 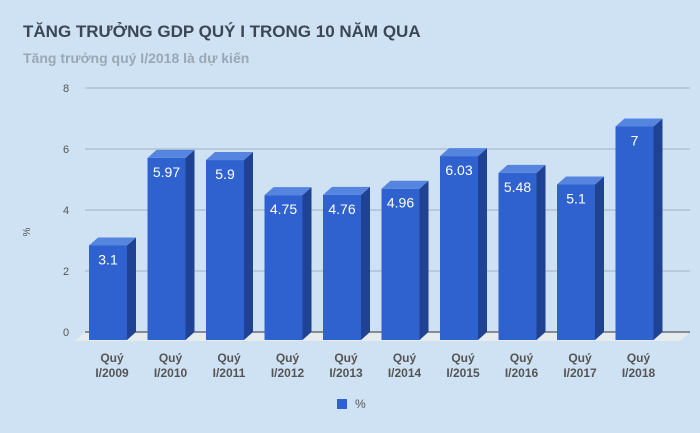 I want to click on x-tick-label: I/2017, so click(x=580, y=373).